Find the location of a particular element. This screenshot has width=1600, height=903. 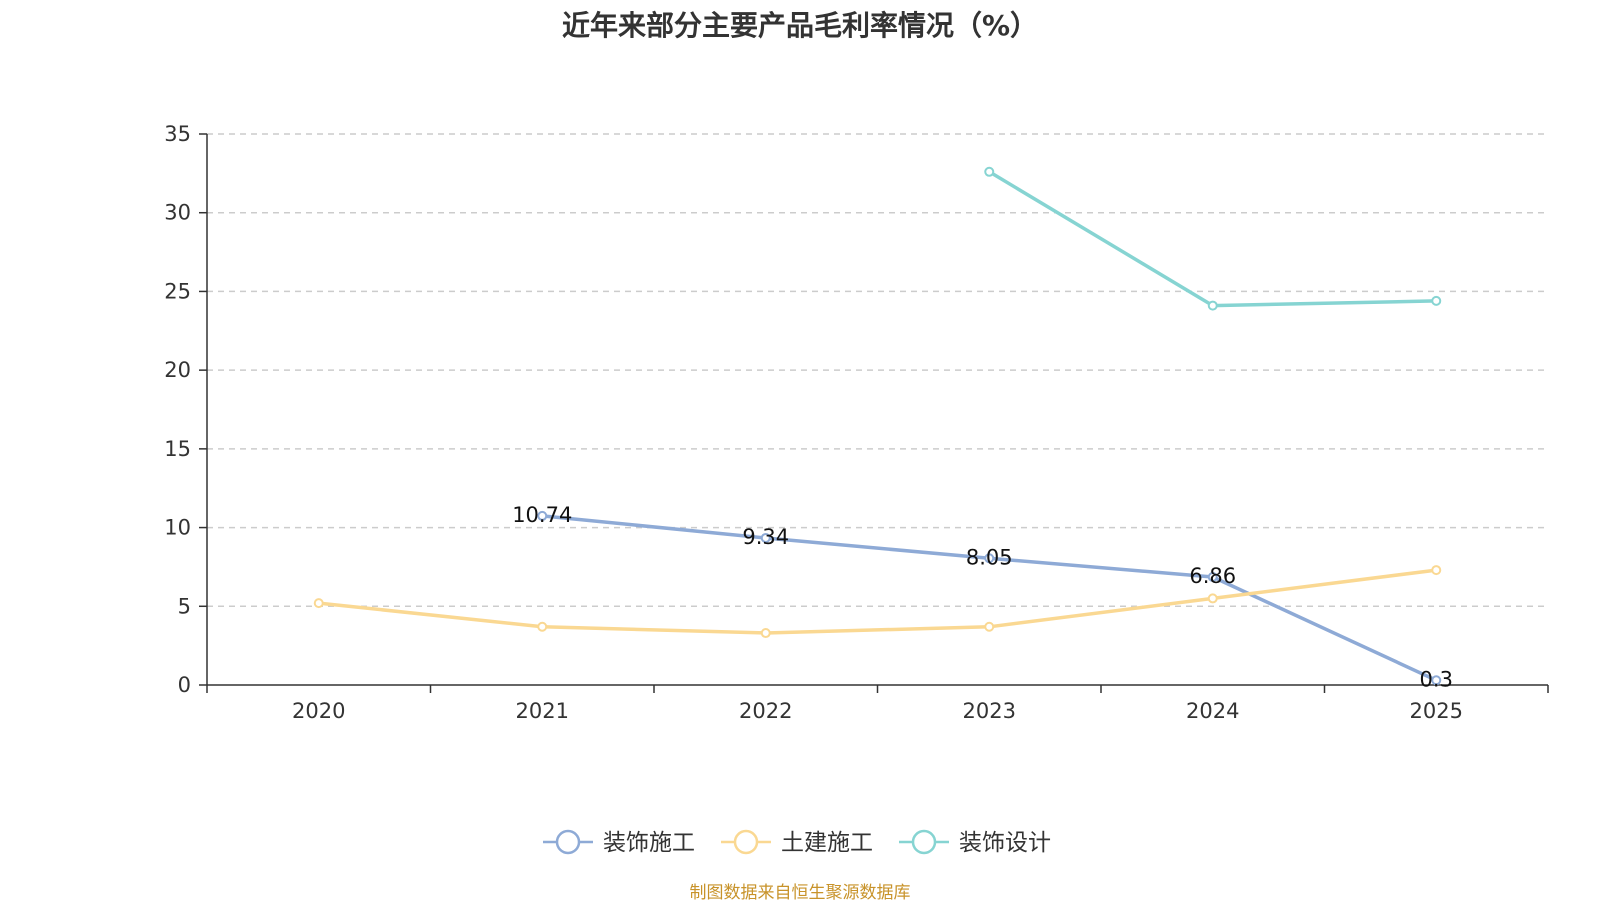

x-tick-label: 2024 is located at coordinates (1212, 711).